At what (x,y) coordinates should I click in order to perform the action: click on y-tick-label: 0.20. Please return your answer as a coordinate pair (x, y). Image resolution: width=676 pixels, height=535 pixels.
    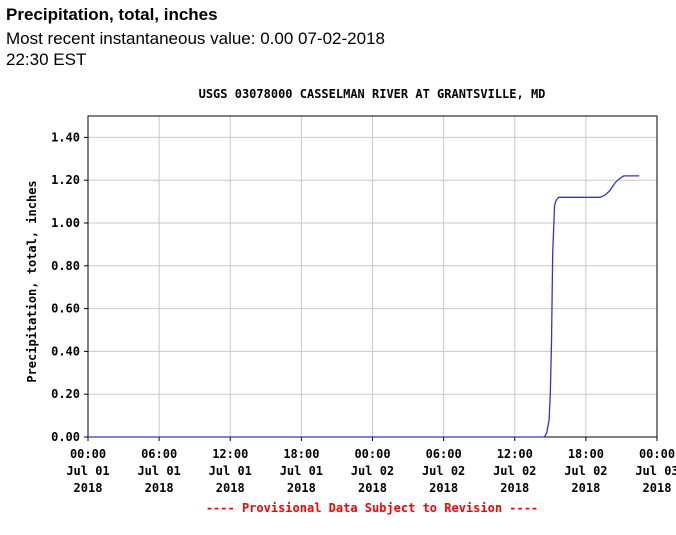
    Looking at the image, I should click on (65, 394).